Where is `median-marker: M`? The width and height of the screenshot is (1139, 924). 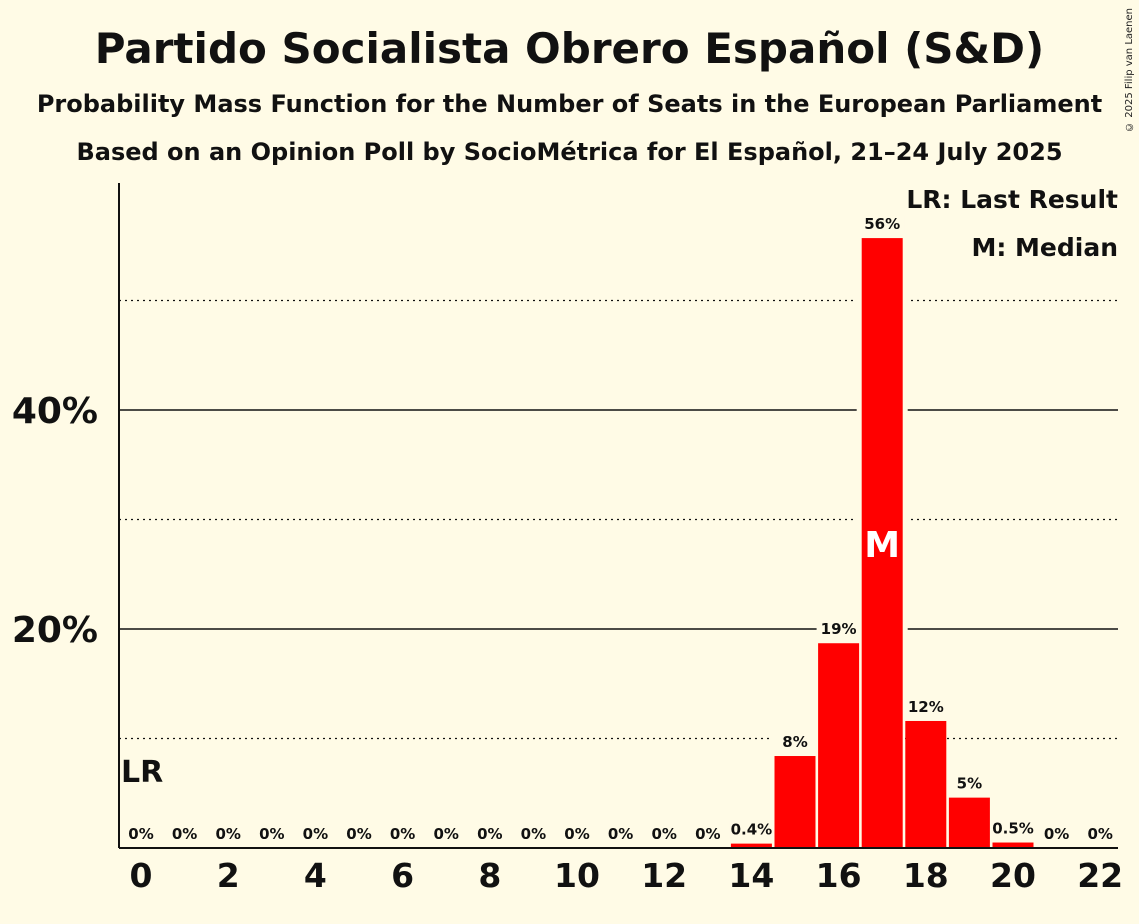
median-marker: M is located at coordinates (882, 545).